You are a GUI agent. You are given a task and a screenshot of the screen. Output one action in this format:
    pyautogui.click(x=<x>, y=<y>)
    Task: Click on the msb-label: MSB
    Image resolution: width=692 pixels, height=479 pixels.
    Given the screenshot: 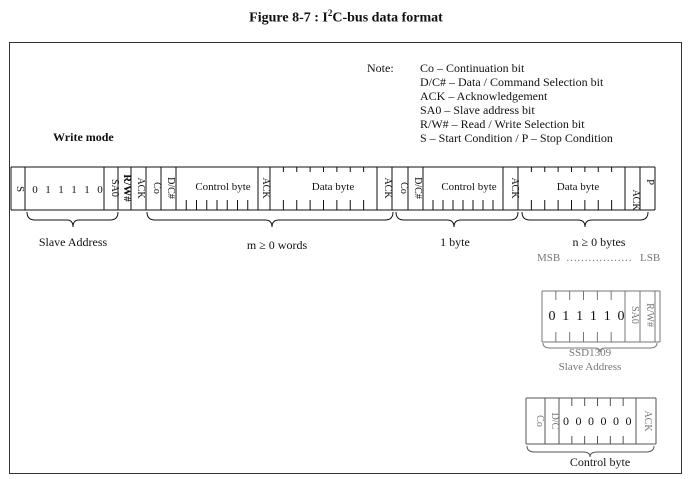 What is the action you would take?
    pyautogui.click(x=548, y=258)
    